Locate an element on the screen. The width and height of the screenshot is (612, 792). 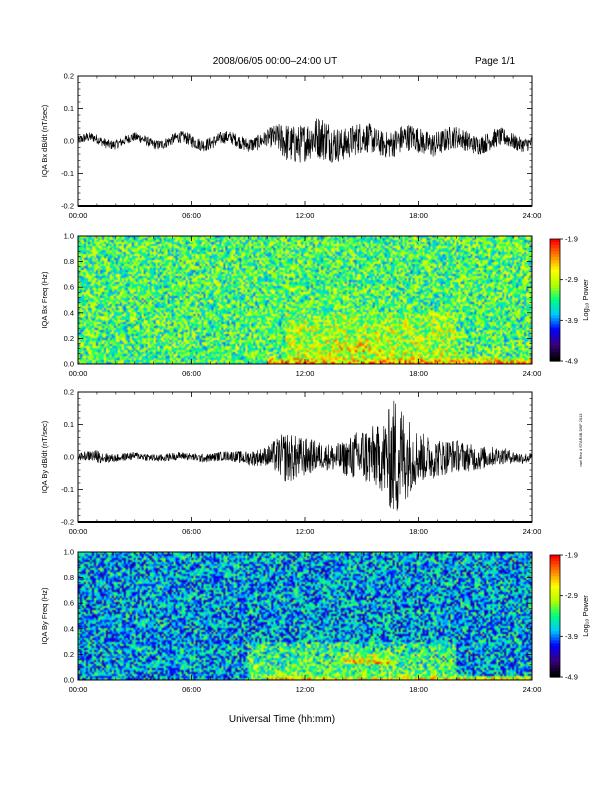
x-axis-label: Universal Time (hh:mm) is located at coordinates (282, 719).